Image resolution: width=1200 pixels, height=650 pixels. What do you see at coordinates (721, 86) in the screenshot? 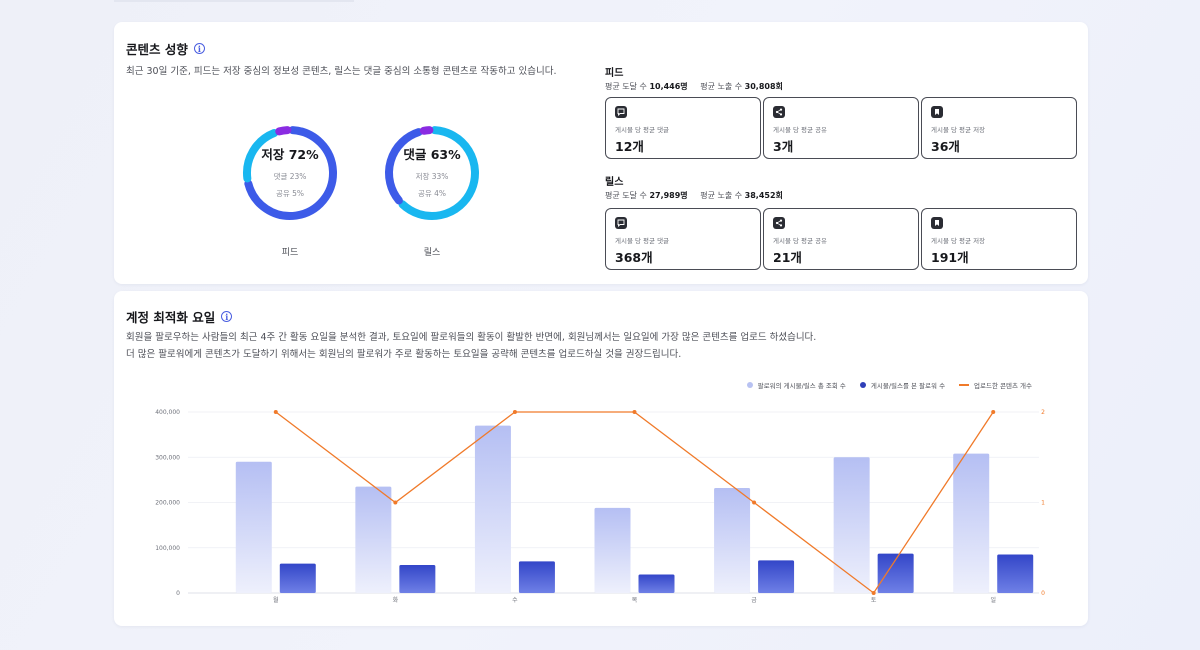
I see `feed-impr-label: 평균 노출 수` at bounding box center [721, 86].